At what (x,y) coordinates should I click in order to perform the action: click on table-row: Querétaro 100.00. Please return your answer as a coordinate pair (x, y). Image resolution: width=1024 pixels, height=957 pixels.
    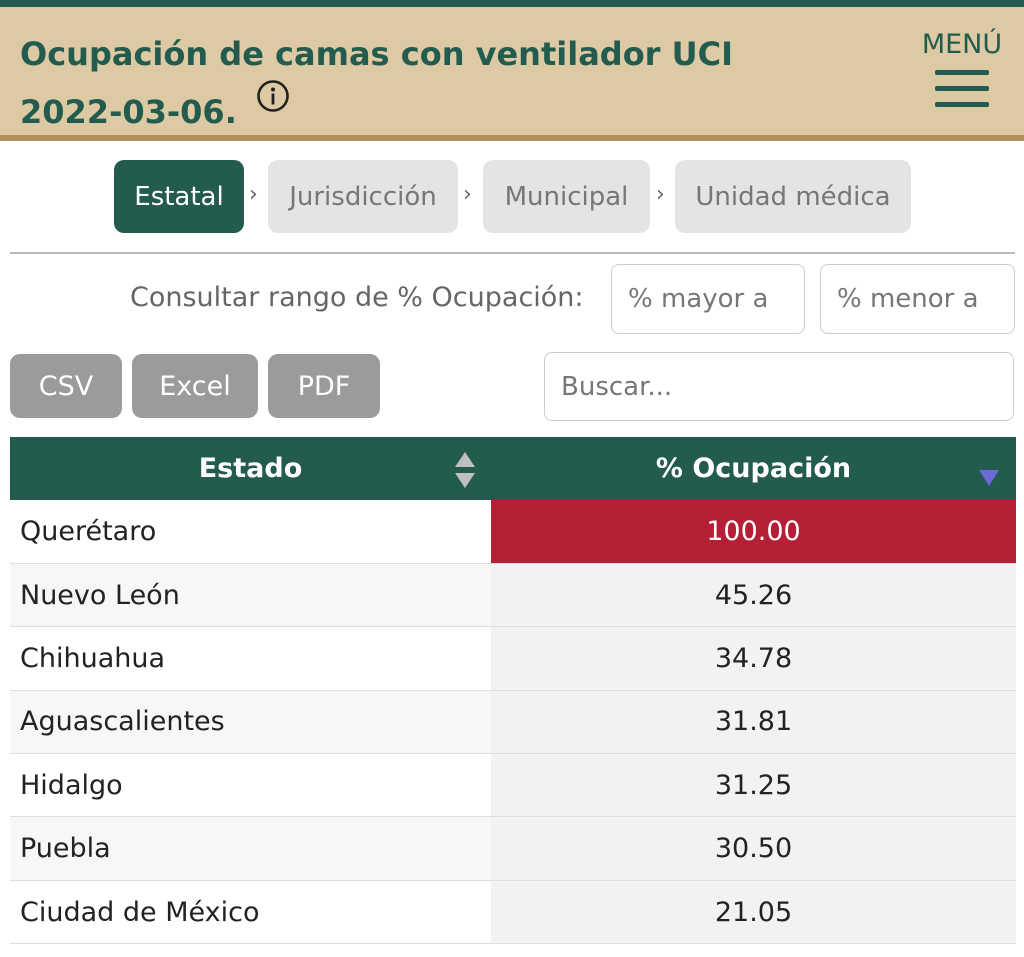
    Looking at the image, I should click on (513, 532).